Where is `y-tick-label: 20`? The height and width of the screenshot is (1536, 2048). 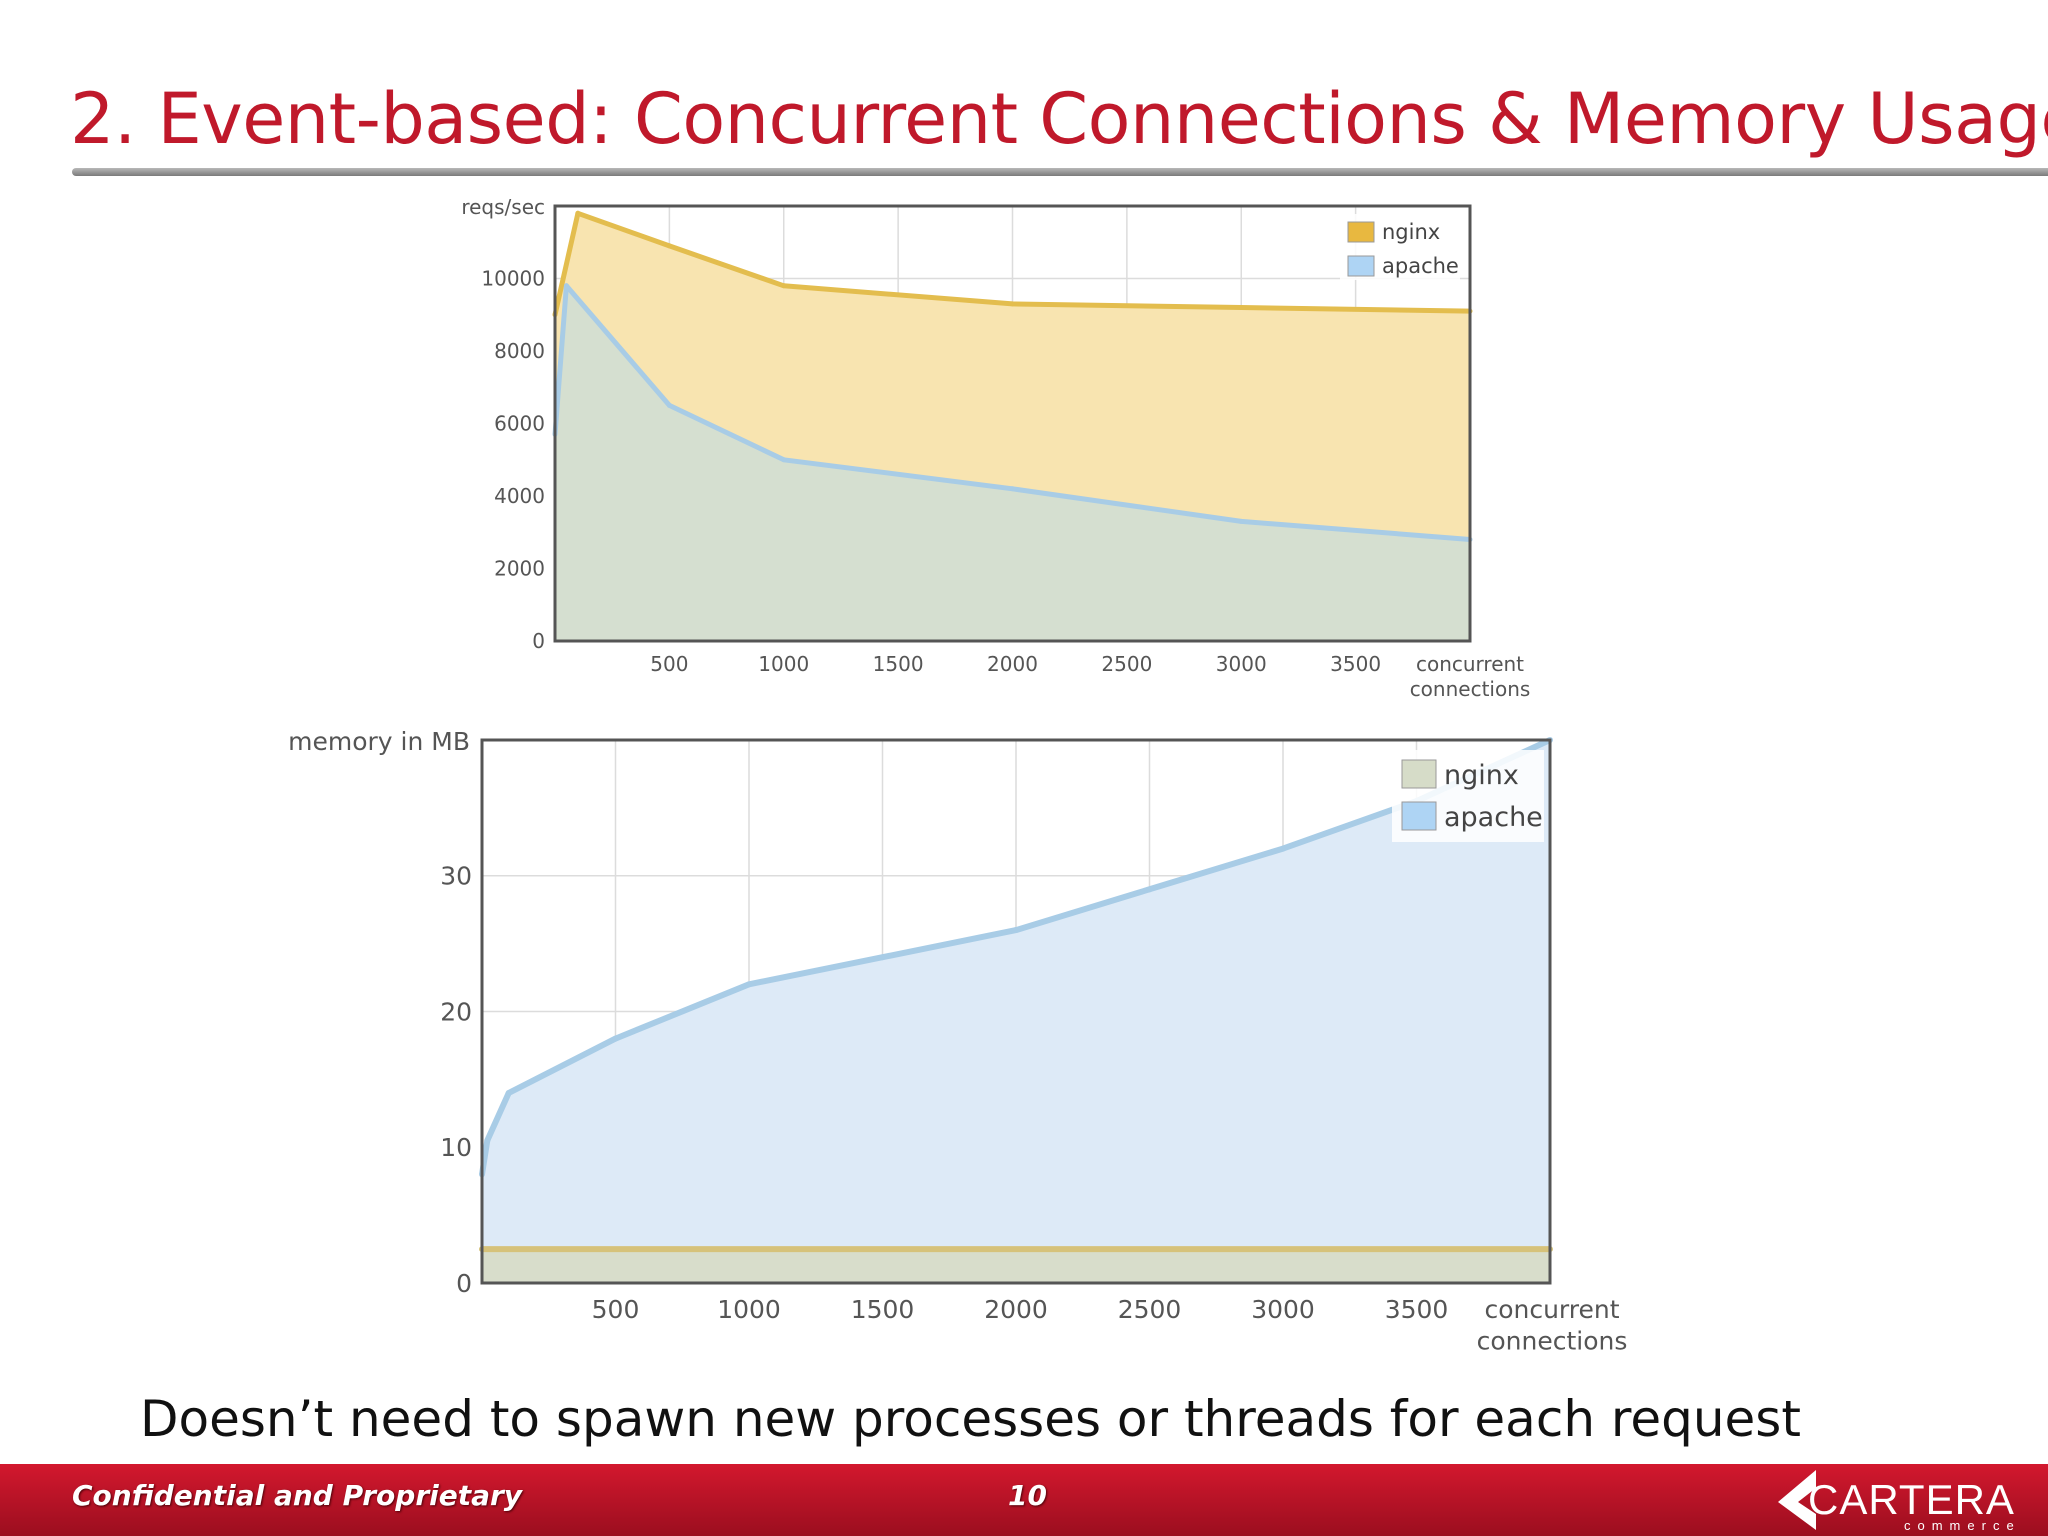 y-tick-label: 20 is located at coordinates (456, 1011).